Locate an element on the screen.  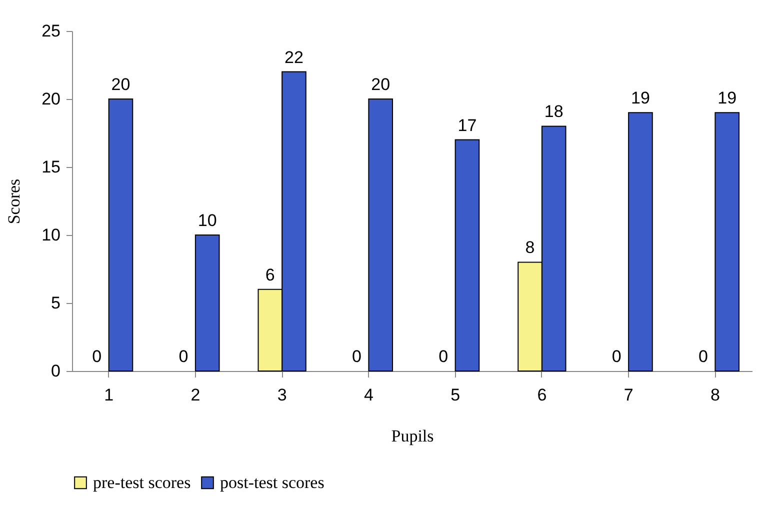
y-tick-label: 0 is located at coordinates (55, 371).